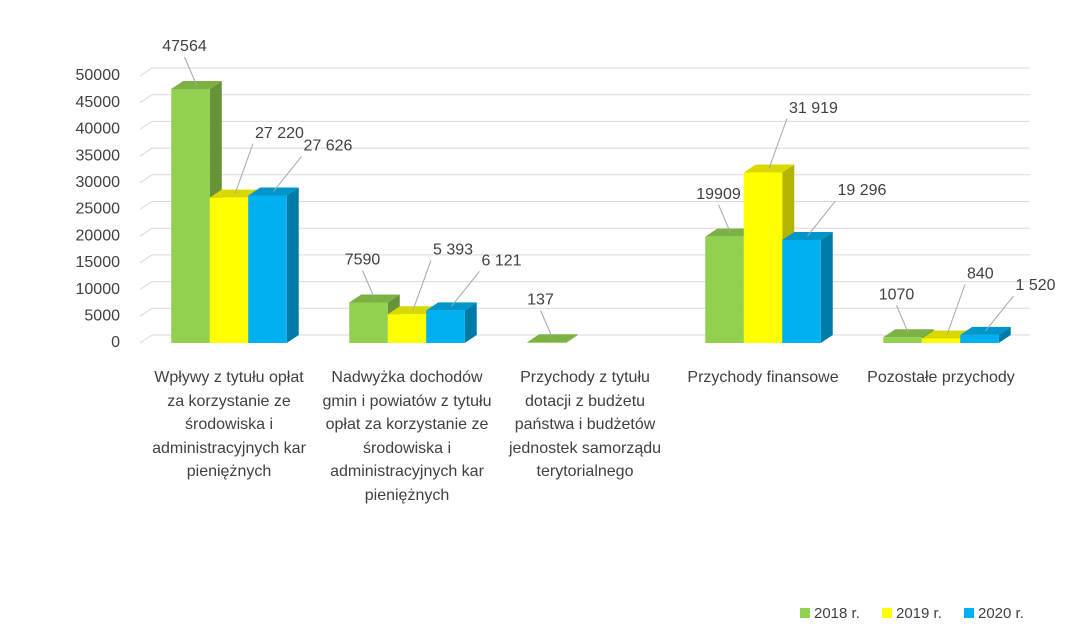  I want to click on legend-label: 2020 r., so click(1001, 613).